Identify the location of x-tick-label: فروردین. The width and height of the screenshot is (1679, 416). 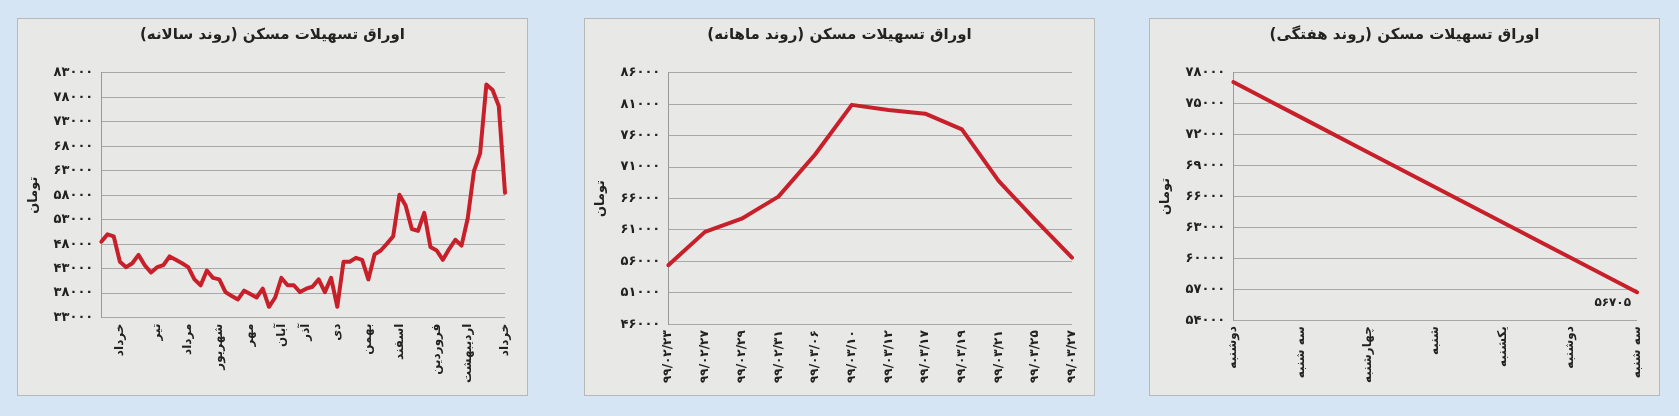
(436, 349).